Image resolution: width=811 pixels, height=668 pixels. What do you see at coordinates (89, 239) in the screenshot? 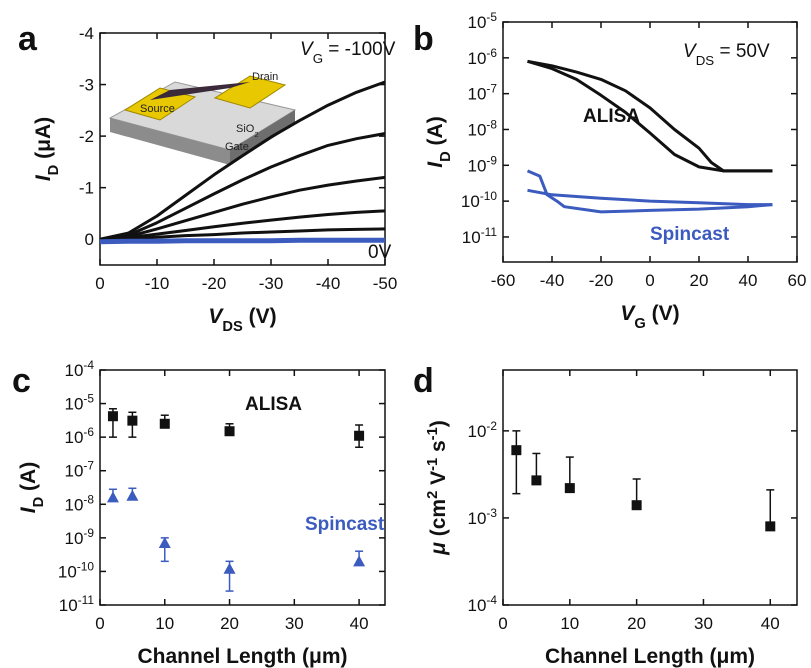
I see `y-tick-label: 0` at bounding box center [89, 239].